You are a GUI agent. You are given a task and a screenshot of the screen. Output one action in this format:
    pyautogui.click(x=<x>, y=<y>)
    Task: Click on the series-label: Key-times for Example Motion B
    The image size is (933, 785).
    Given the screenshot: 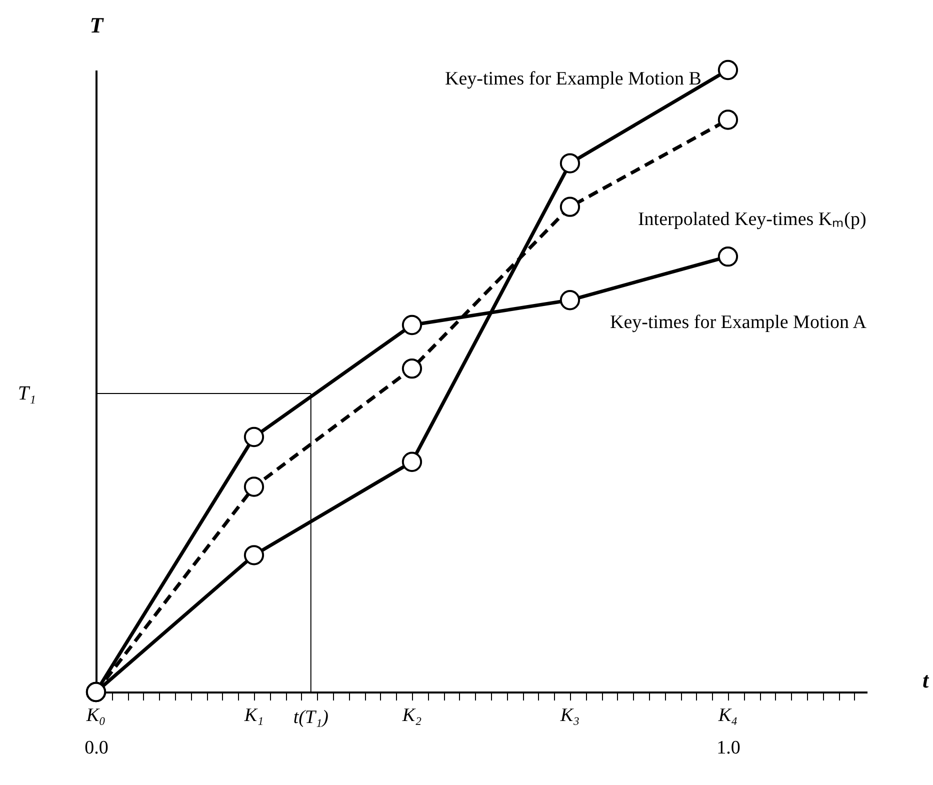 What is the action you would take?
    pyautogui.click(x=573, y=79)
    